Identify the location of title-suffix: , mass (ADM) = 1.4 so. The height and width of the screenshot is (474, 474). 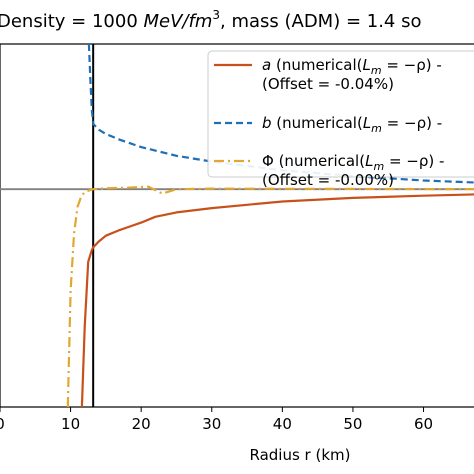
(321, 21).